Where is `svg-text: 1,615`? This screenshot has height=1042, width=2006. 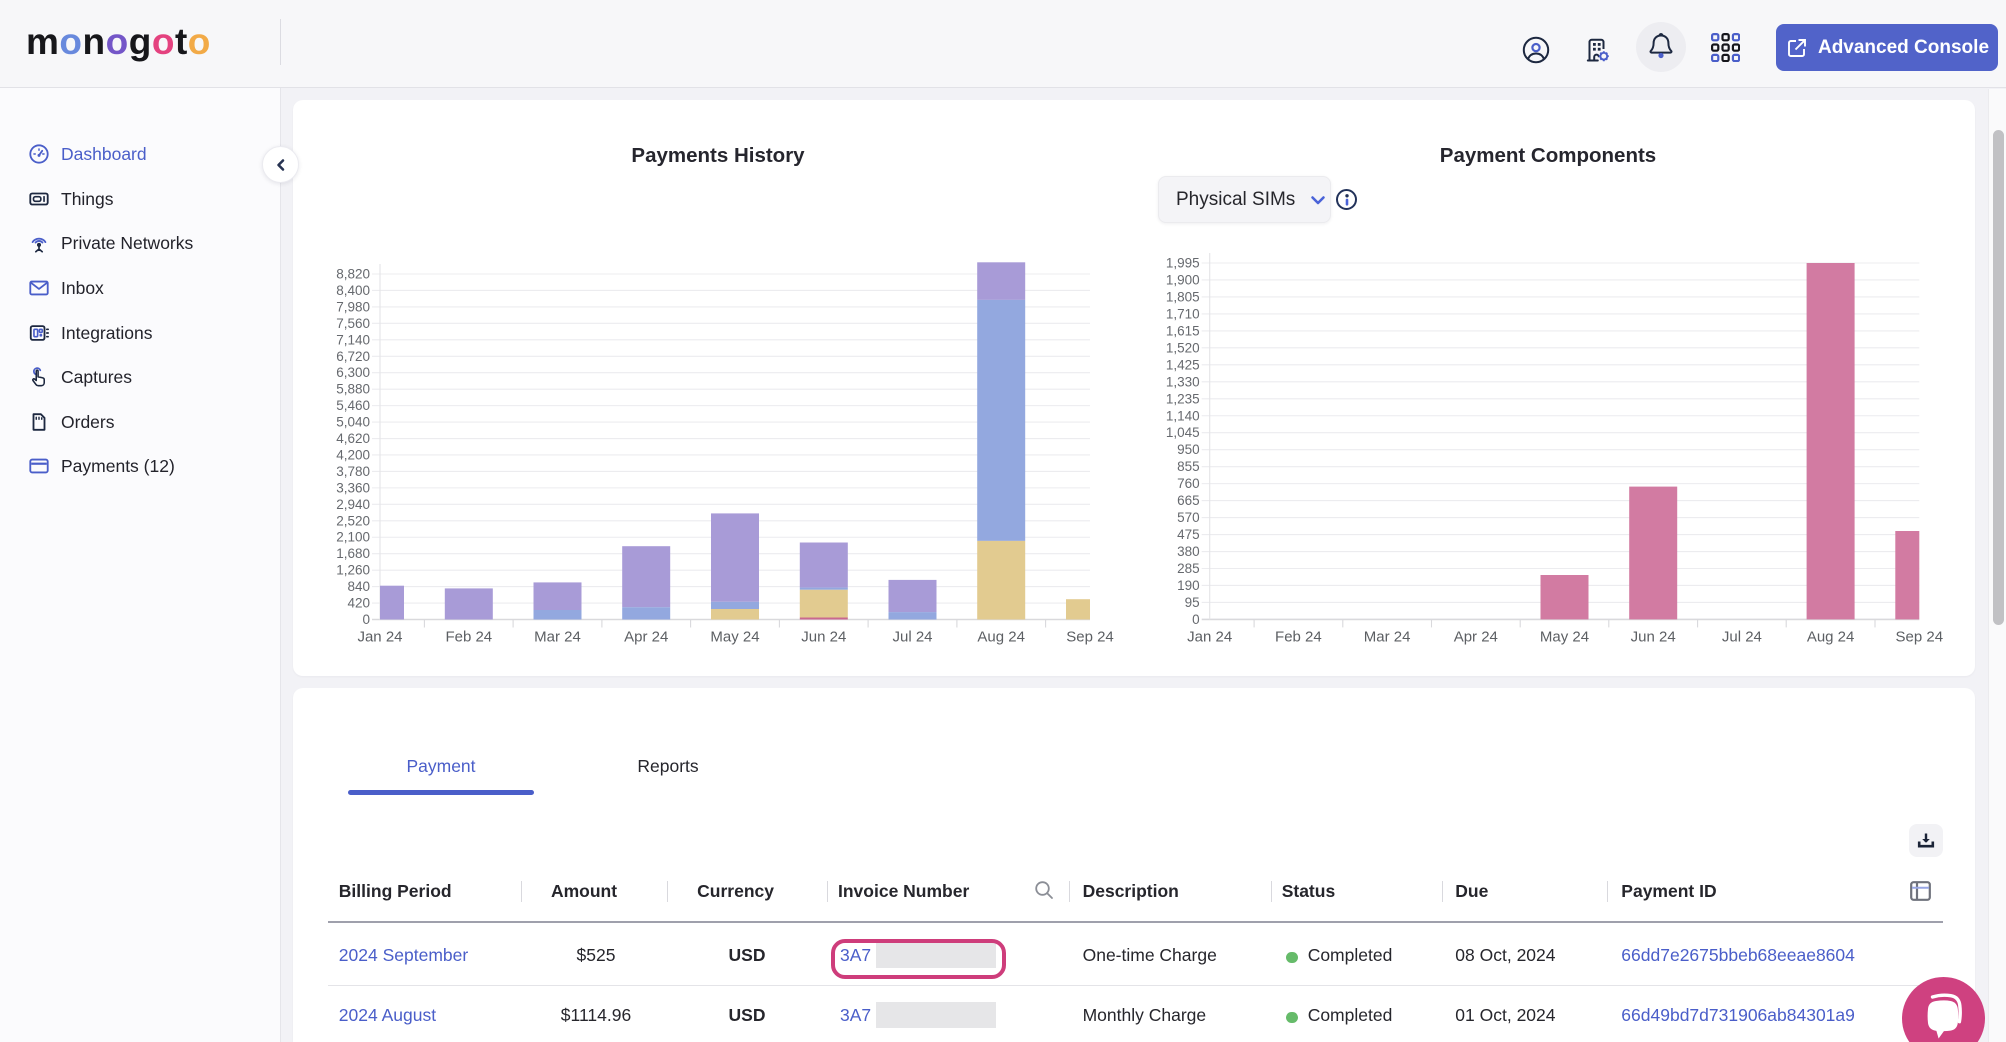
svg-text: 1,615 is located at coordinates (1183, 330).